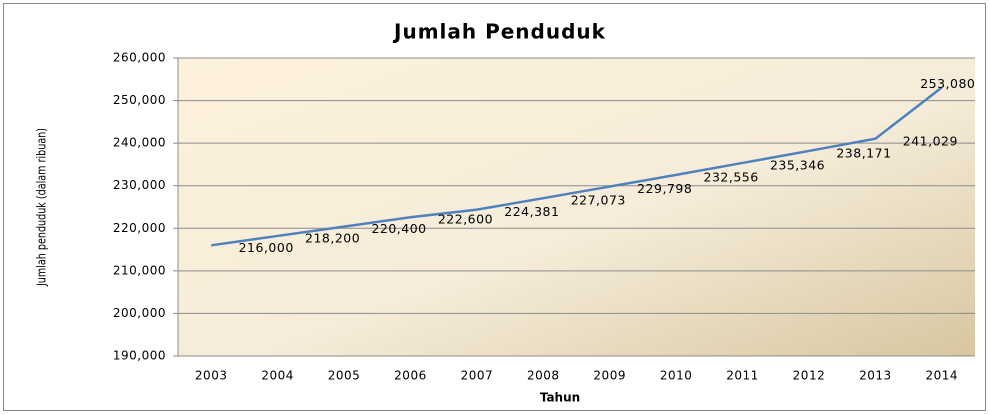  What do you see at coordinates (139, 100) in the screenshot?
I see `y-tick-label: 250,000` at bounding box center [139, 100].